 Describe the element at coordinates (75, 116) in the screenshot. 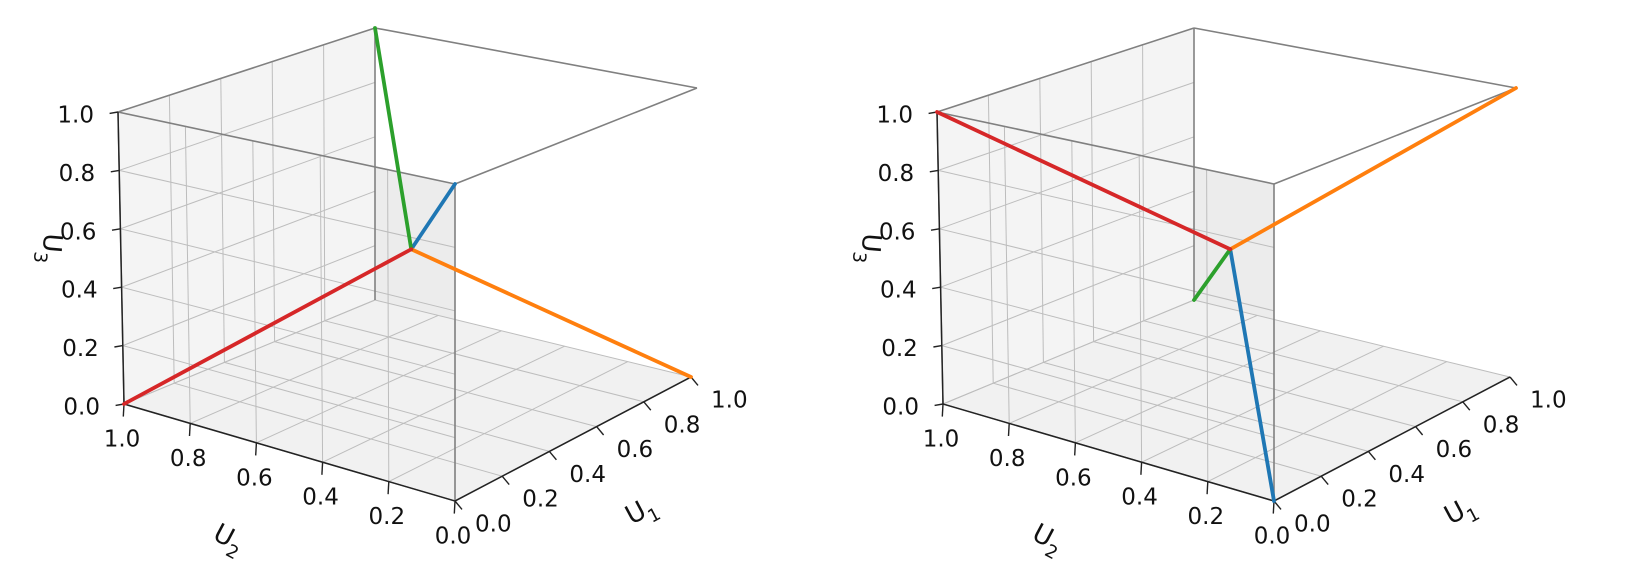

I see `u3-tick-label: 1.0` at that location.